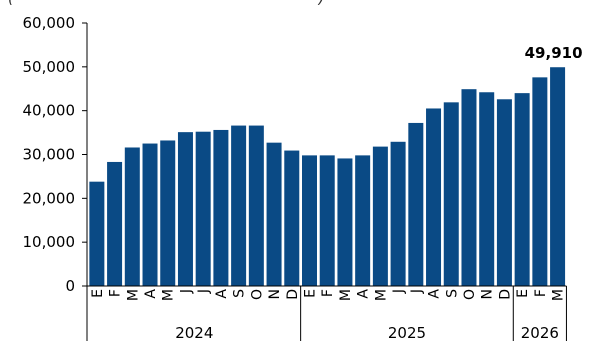 The height and width of the screenshot is (341, 592). I want to click on y-tick-label: 20,000, so click(49, 198).